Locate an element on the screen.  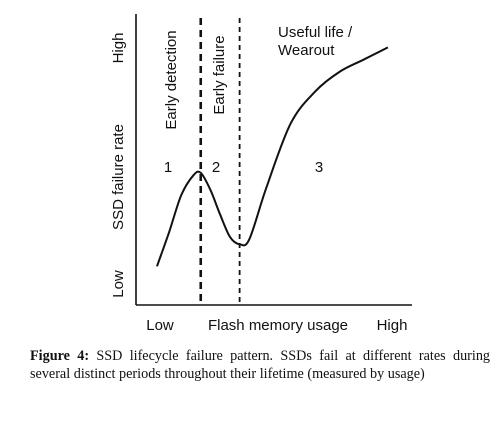
phase-1-label: Early detection is located at coordinates (171, 79).